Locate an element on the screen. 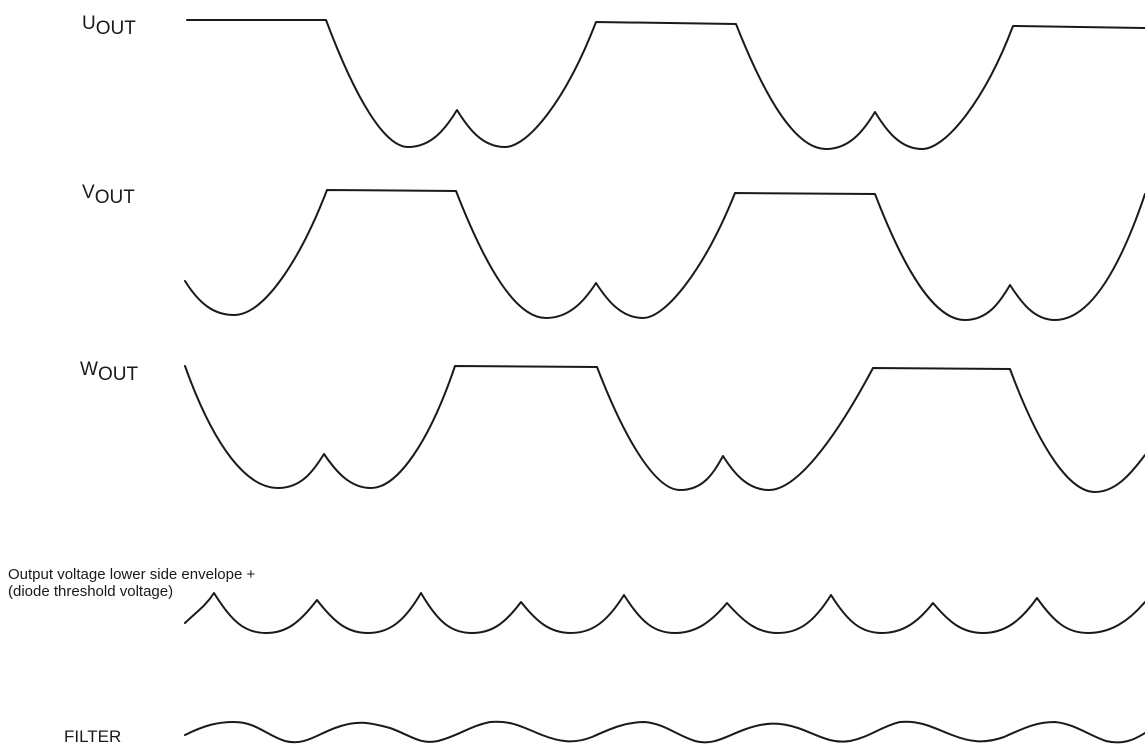 The width and height of the screenshot is (1145, 750). v-out-label: VOUT is located at coordinates (108, 194).